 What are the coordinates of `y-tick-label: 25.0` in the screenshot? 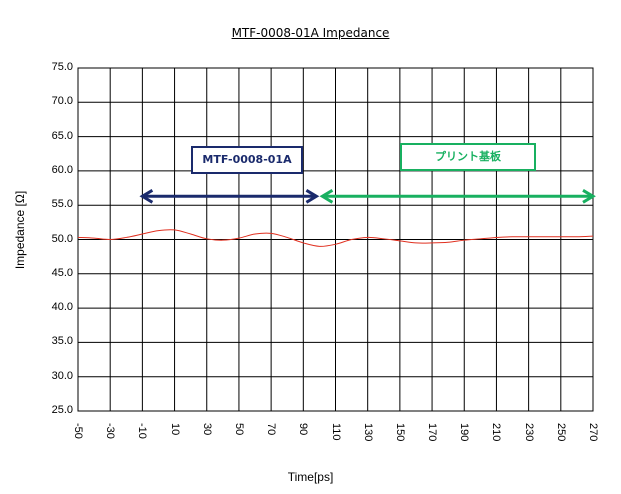 It's located at (62, 410).